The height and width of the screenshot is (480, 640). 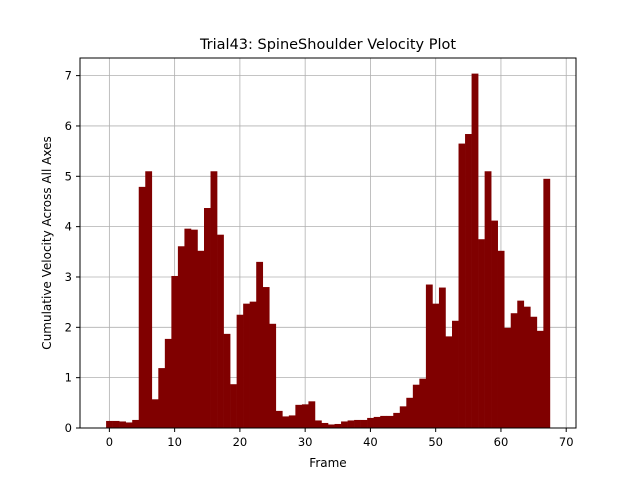 I want to click on y-tick-label: 5, so click(x=68, y=176).